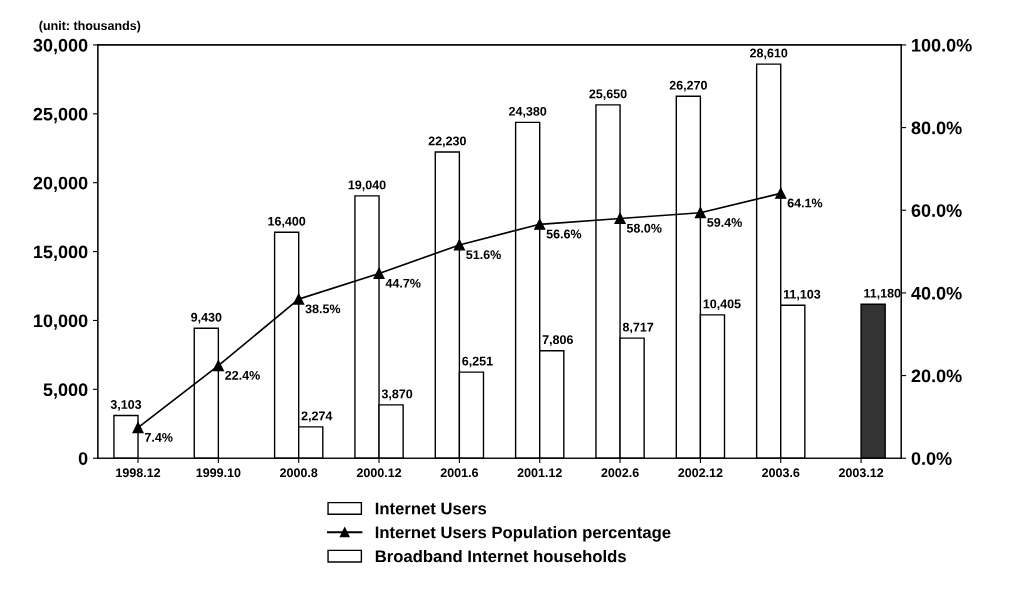 This screenshot has width=1030, height=599. Describe the element at coordinates (781, 473) in the screenshot. I see `x-tick-label: 2003.6` at that location.